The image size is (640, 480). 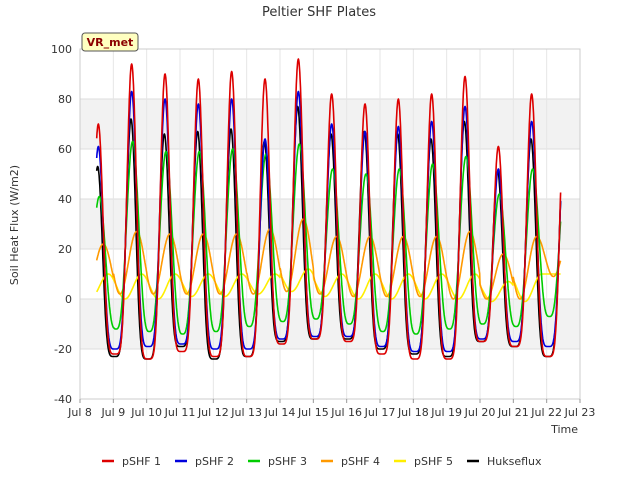 I want to click on legend-label: Hukseflux, so click(x=514, y=461).